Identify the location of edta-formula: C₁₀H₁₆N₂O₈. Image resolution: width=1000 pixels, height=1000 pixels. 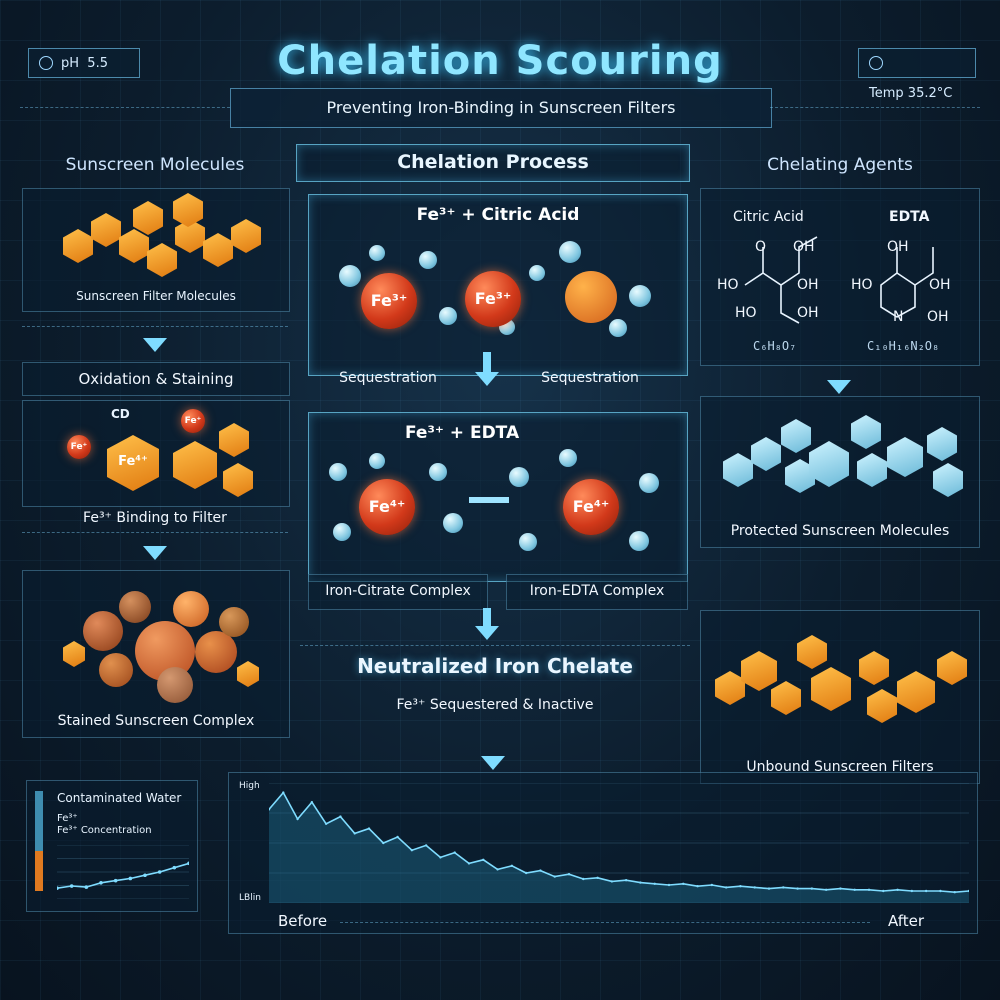
(903, 346).